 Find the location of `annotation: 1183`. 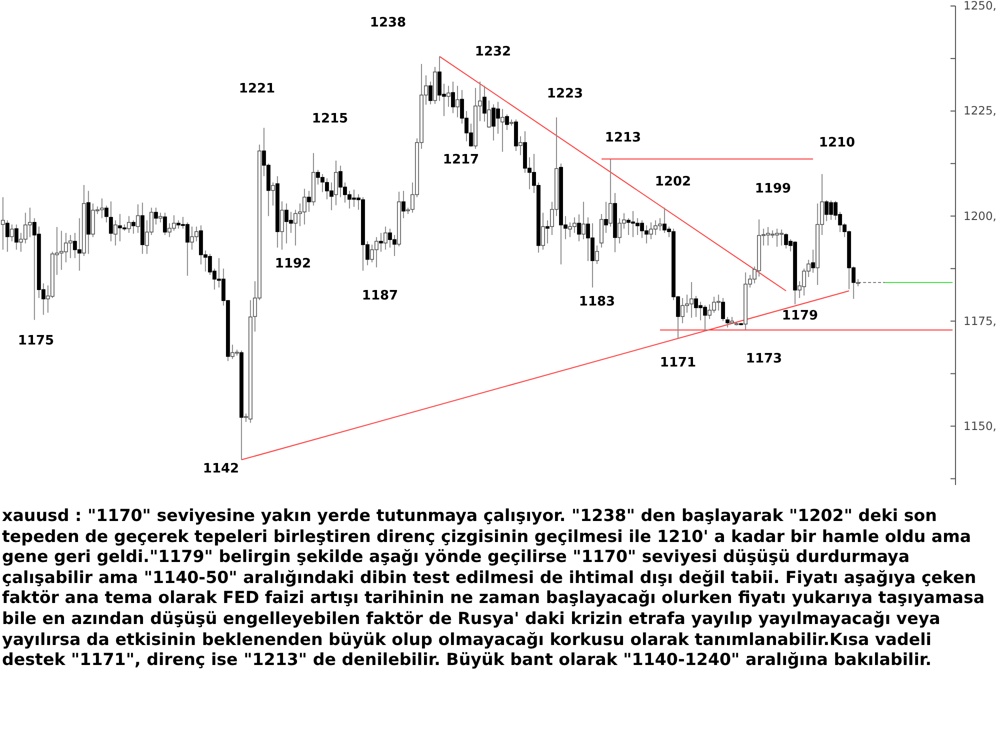

annotation: 1183 is located at coordinates (597, 302).